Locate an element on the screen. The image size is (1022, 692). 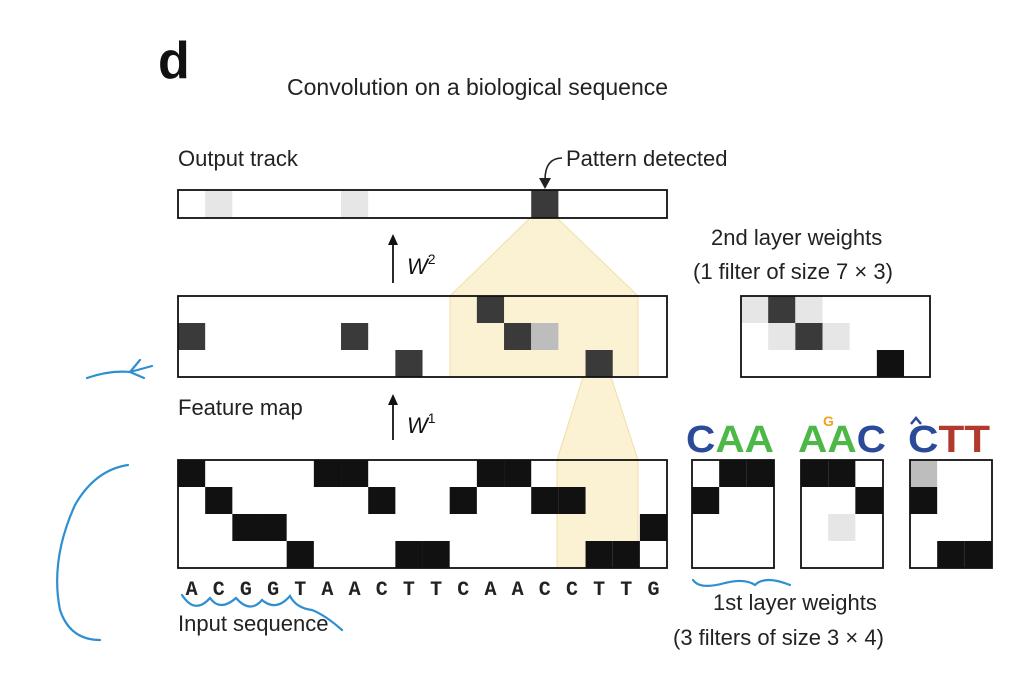
input-sequence-label: Input sequence is located at coordinates (253, 623).